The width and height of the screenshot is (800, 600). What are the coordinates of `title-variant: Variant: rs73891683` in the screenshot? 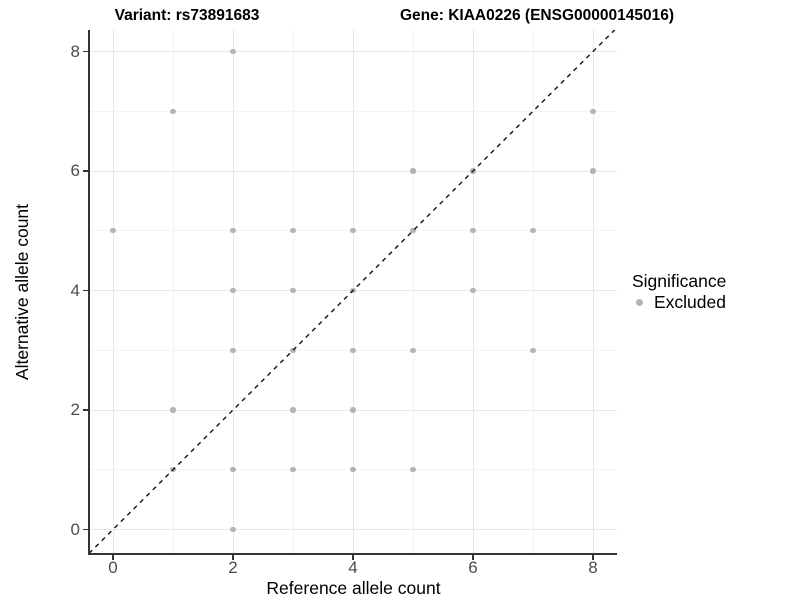 It's located at (187, 15).